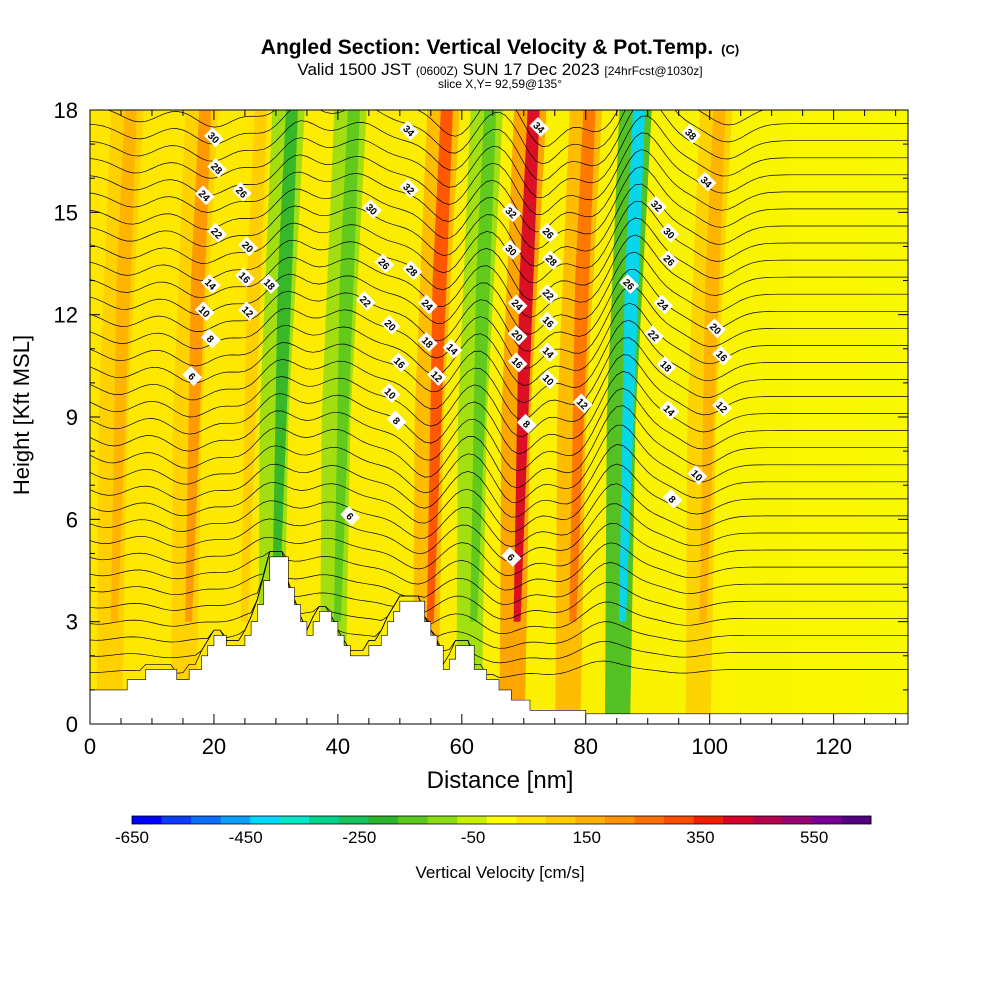 The image size is (1000, 1000). What do you see at coordinates (586, 746) in the screenshot?
I see `x-tick-label: 80` at bounding box center [586, 746].